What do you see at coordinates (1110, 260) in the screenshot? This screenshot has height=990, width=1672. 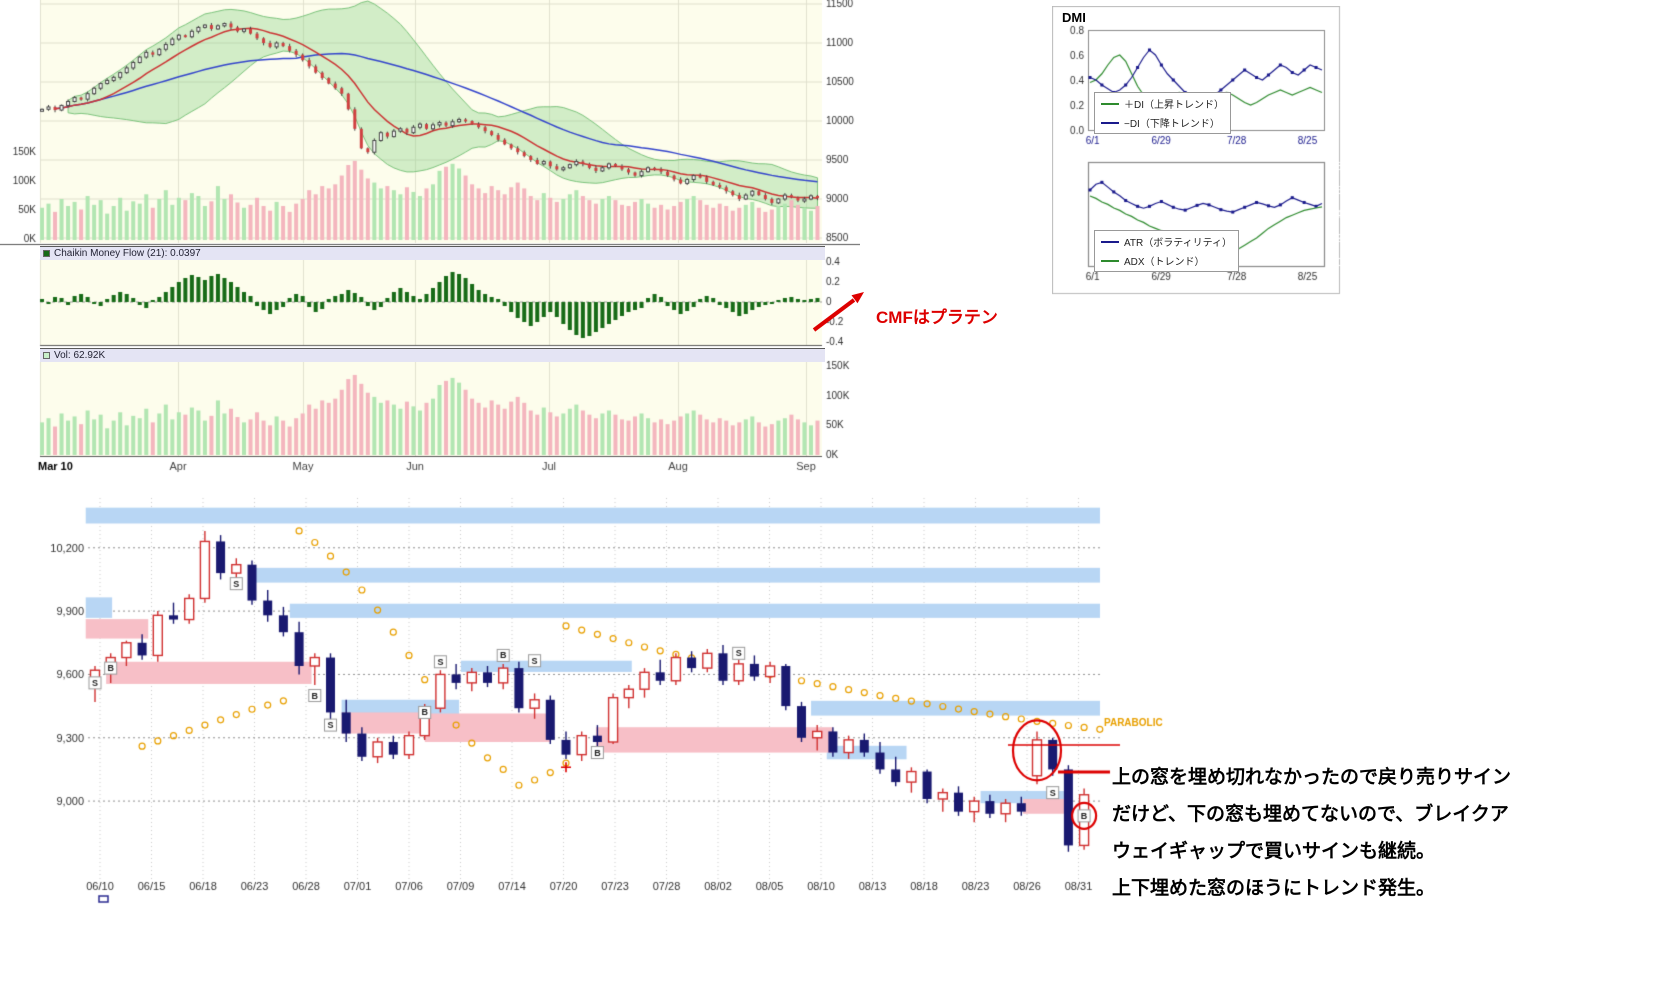 I see `adx-line-swatch` at bounding box center [1110, 260].